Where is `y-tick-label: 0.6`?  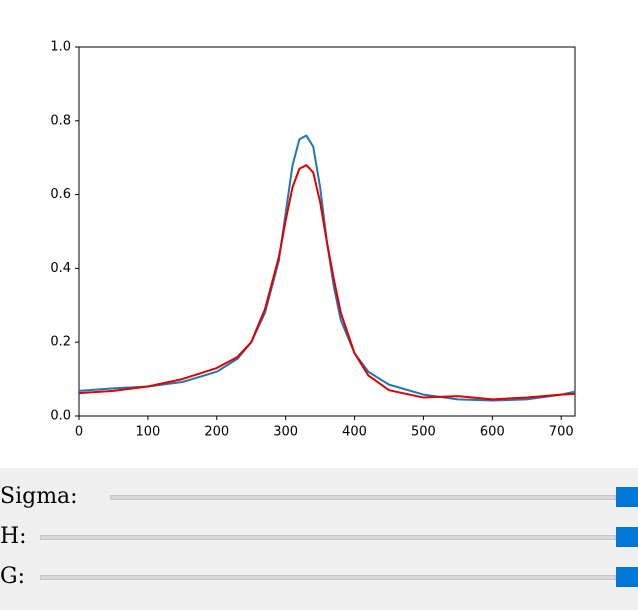
y-tick-label: 0.6 is located at coordinates (60, 194).